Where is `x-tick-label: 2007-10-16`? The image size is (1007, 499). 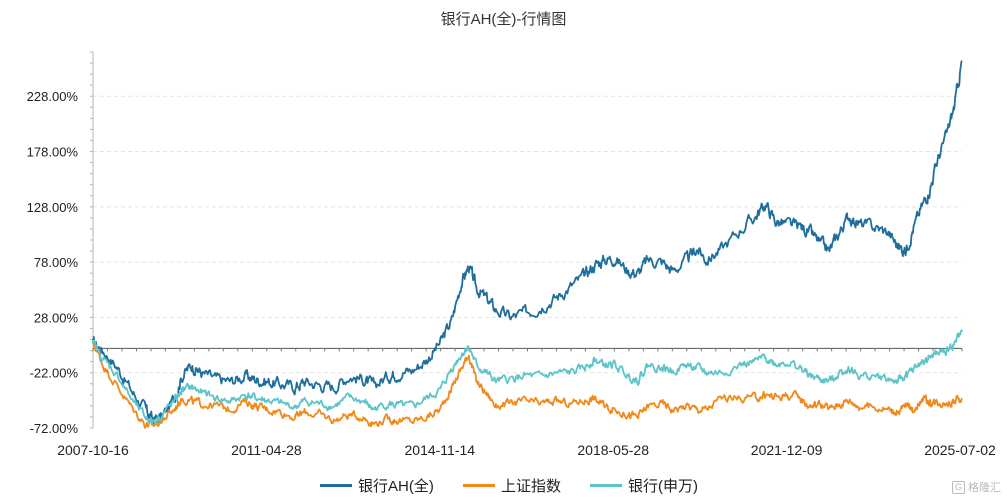
x-tick-label: 2007-10-16 is located at coordinates (93, 450).